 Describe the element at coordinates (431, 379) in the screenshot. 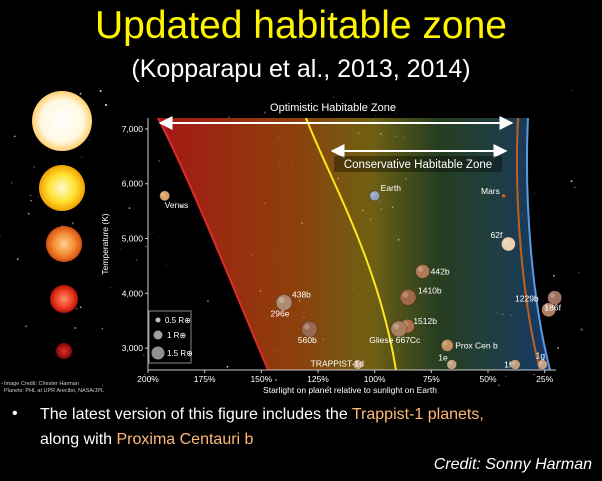

I see `x-tick-label: 75%` at that location.